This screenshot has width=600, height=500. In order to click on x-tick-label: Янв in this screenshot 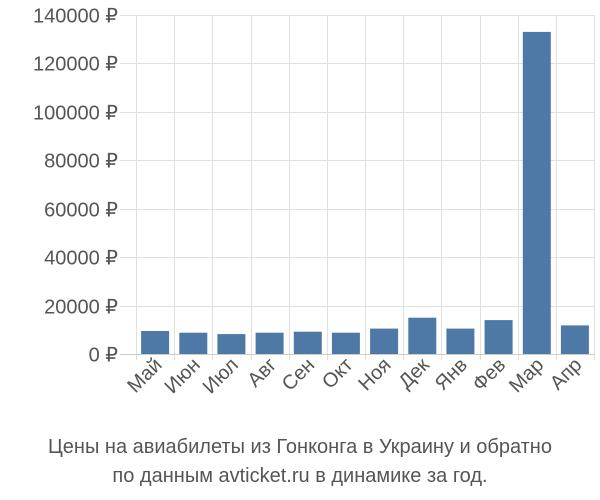, I will do `click(451, 374)`.